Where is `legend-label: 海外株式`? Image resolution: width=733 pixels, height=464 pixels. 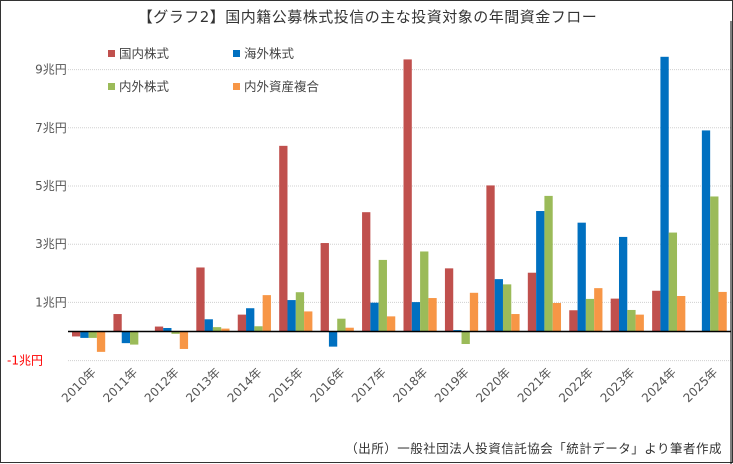 legend-label: 海外株式 is located at coordinates (269, 53).